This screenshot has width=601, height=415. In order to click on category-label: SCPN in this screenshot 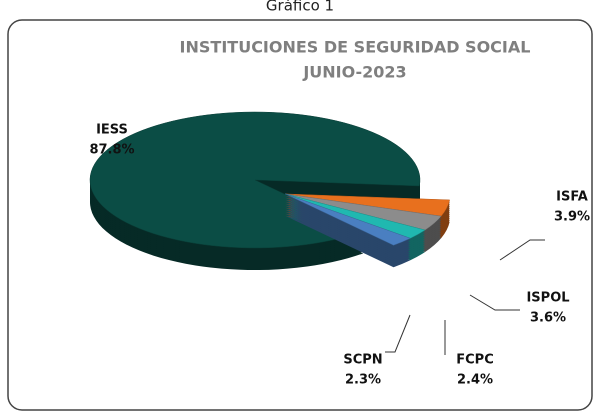, I will do `click(362, 360)`.